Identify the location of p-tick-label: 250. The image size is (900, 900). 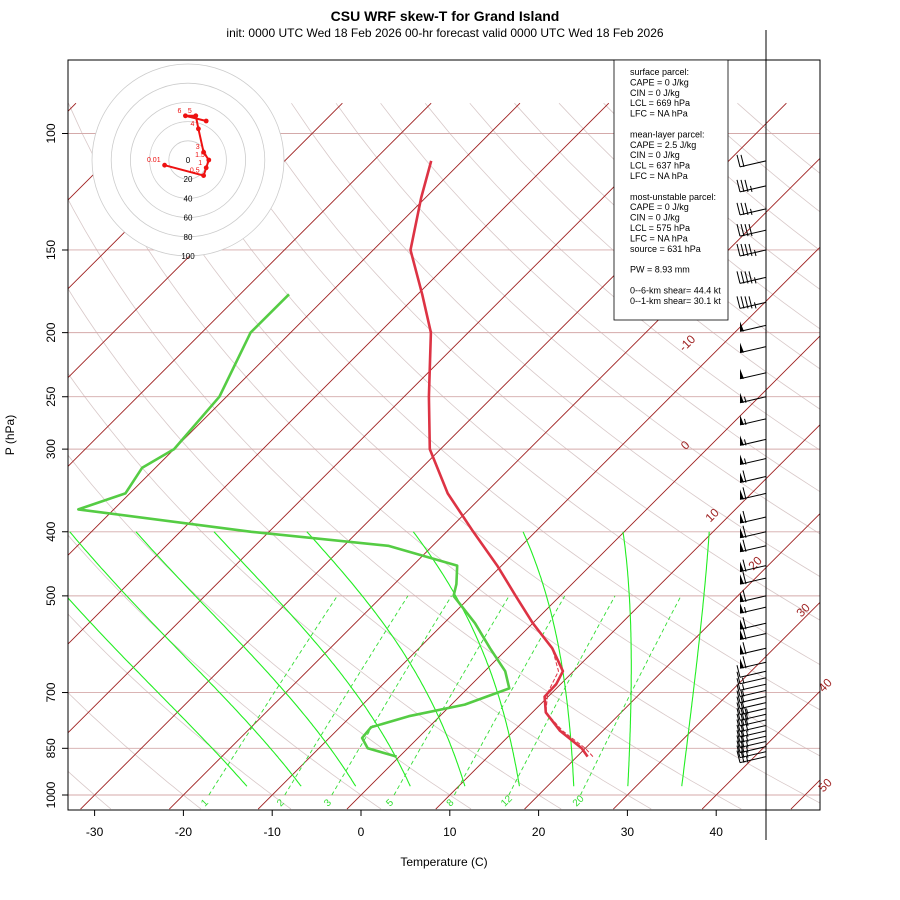
(51, 396).